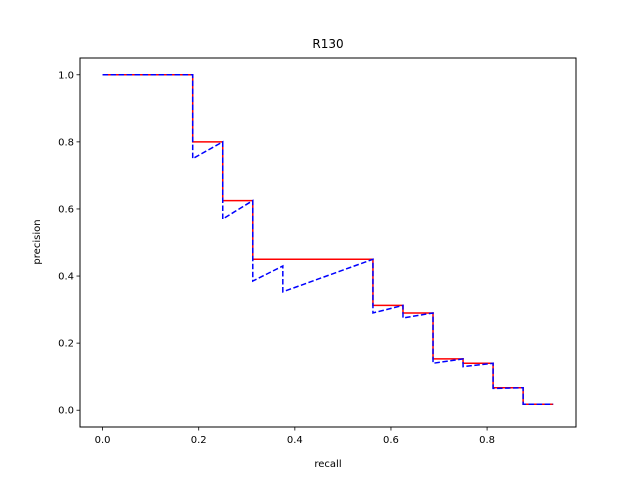 This screenshot has height=480, width=640. I want to click on x-tick-label: 0.2, so click(199, 440).